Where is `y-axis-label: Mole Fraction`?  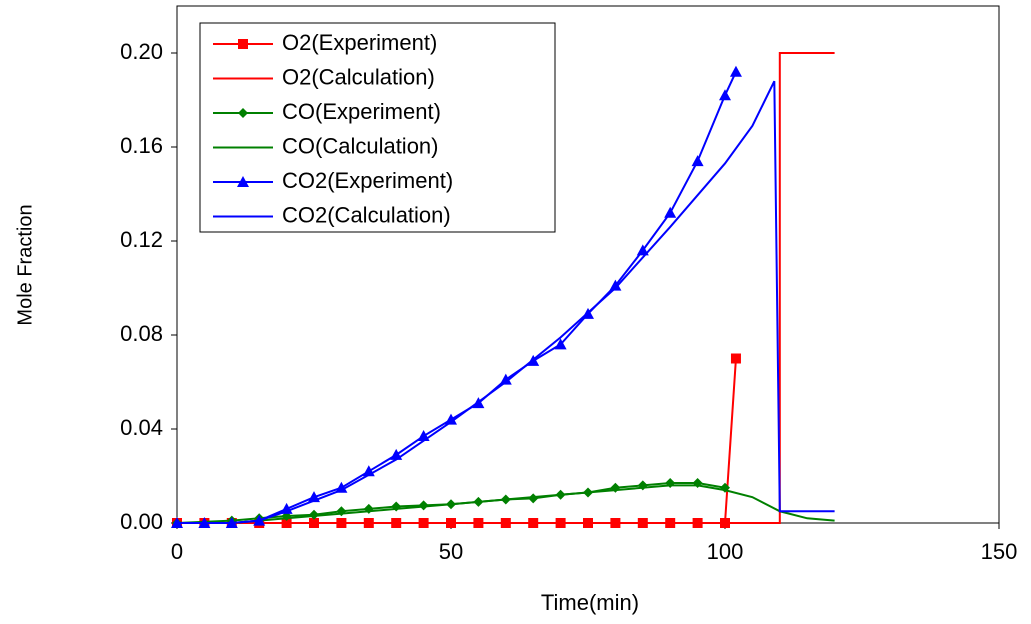 y-axis-label: Mole Fraction is located at coordinates (25, 264).